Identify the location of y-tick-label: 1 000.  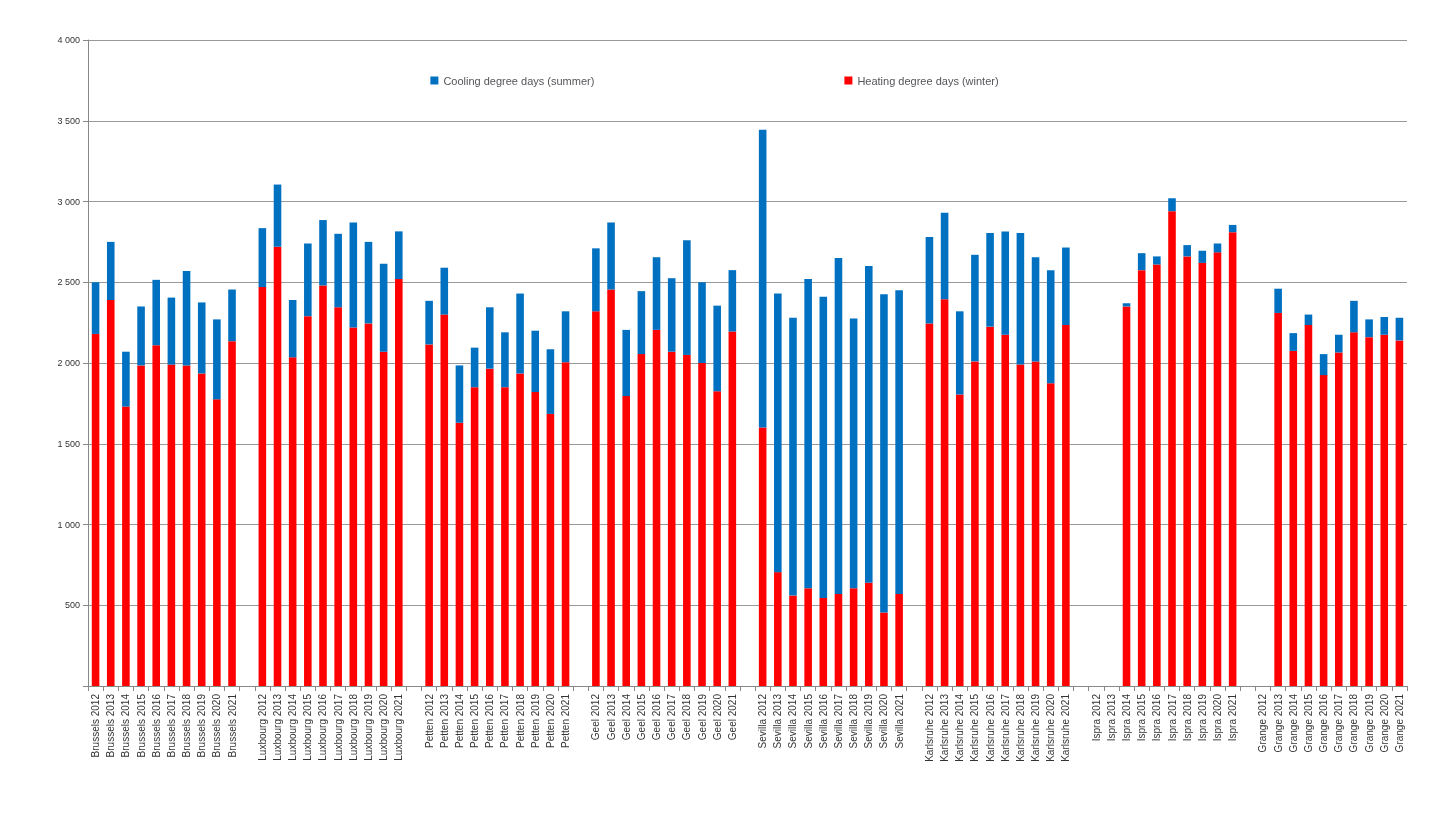
(68, 524).